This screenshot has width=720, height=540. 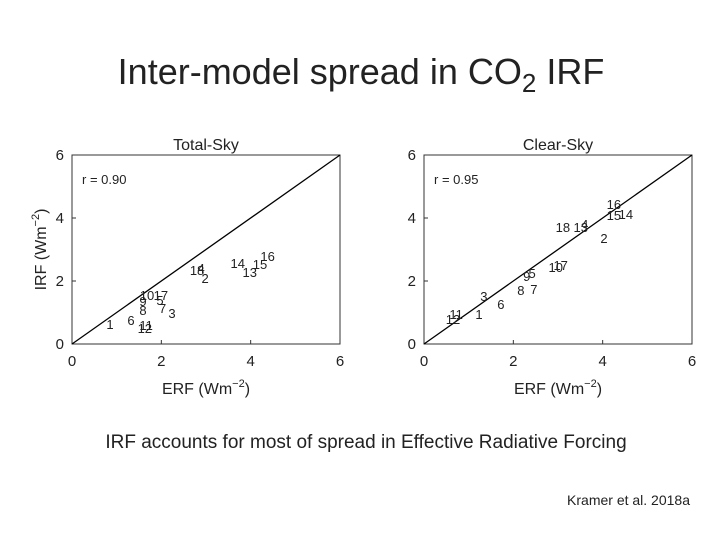 I want to click on annotation: r = 0.95, so click(x=456, y=179).